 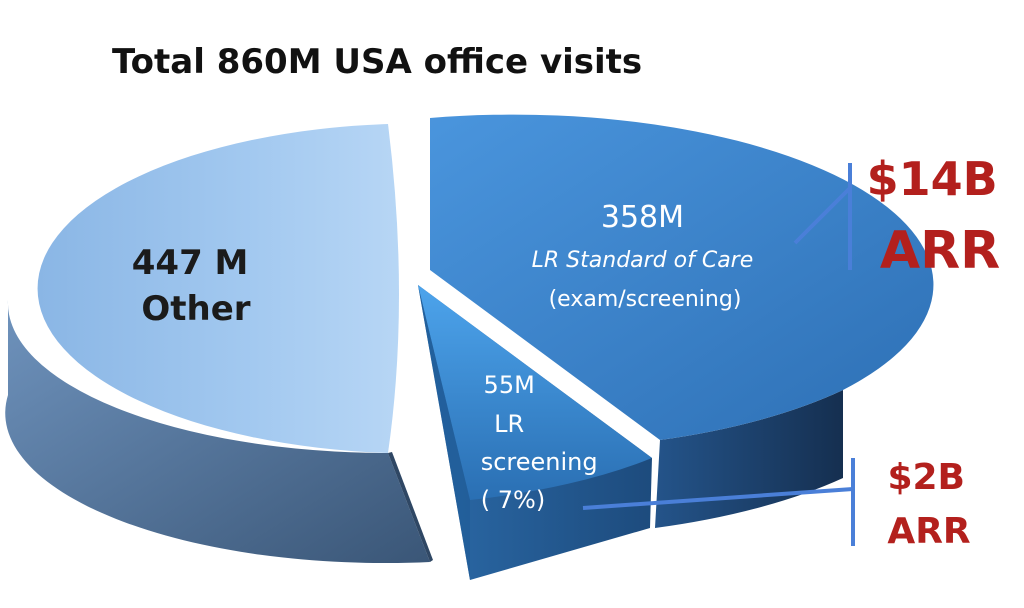 What do you see at coordinates (539, 462) in the screenshot?
I see `slice-label-lr-screening-type: screening` at bounding box center [539, 462].